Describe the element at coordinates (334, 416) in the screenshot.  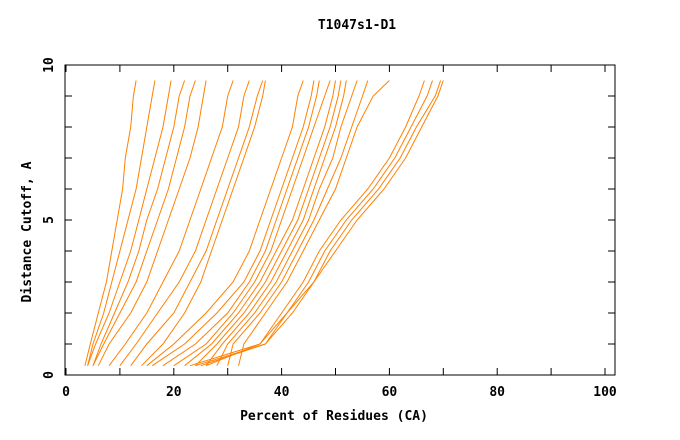
I see `x-axis-label: Percent of Residues (CA)` at that location.